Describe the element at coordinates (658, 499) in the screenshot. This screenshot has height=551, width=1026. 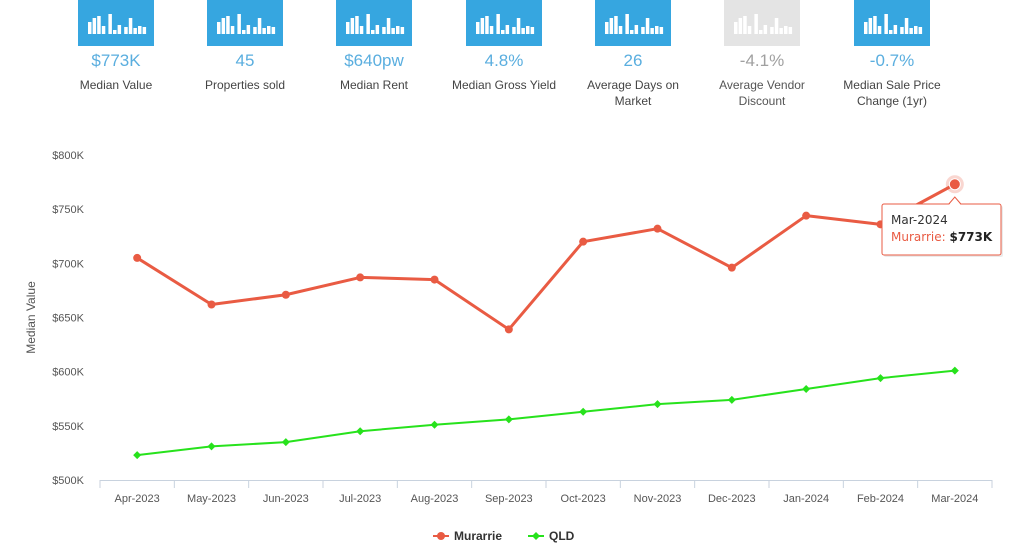
I see `x-tick-label: Nov-2023` at that location.